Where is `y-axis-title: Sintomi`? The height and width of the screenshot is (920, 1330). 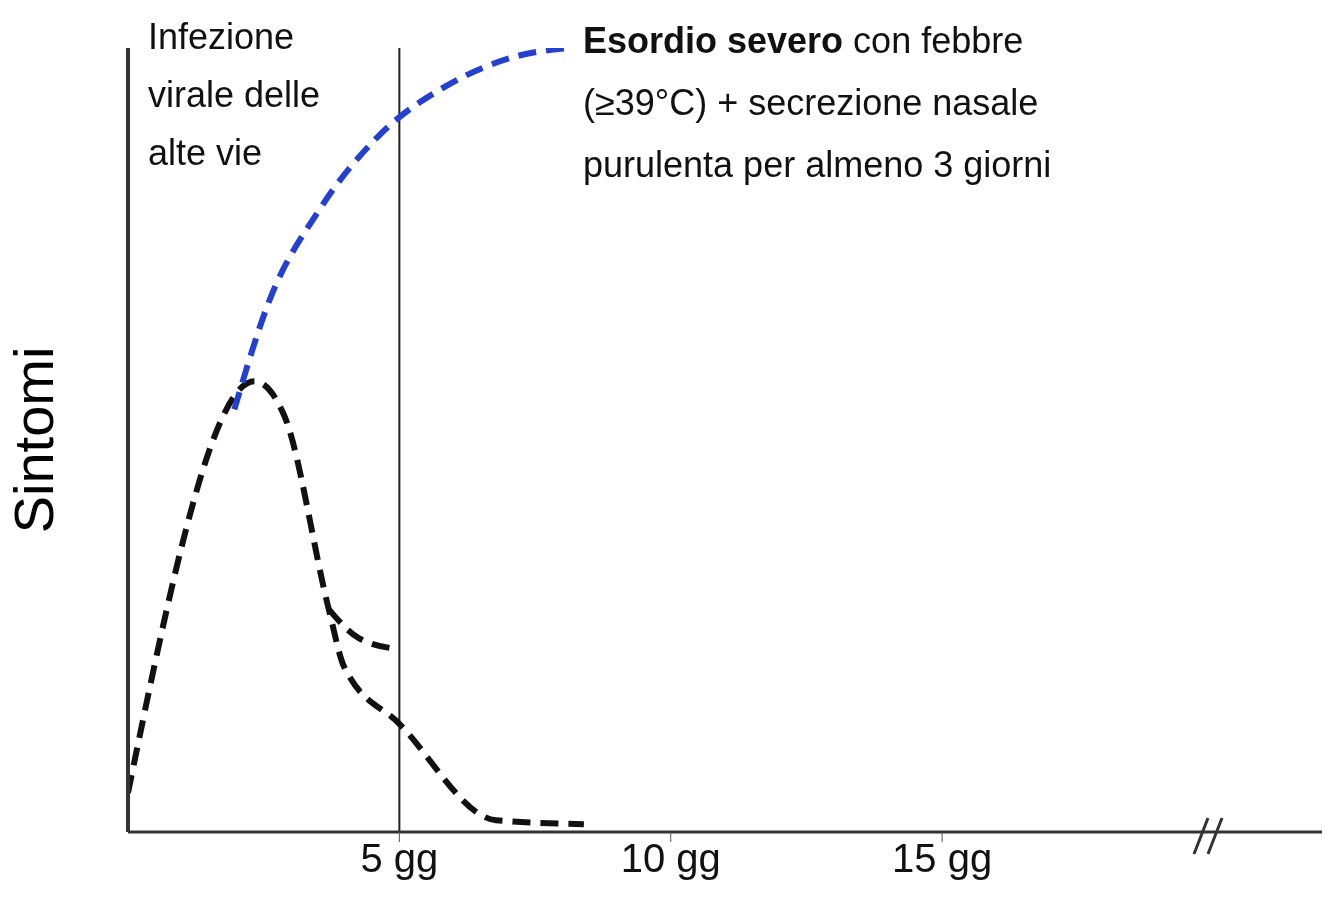
y-axis-title: Sintomi is located at coordinates (33, 440).